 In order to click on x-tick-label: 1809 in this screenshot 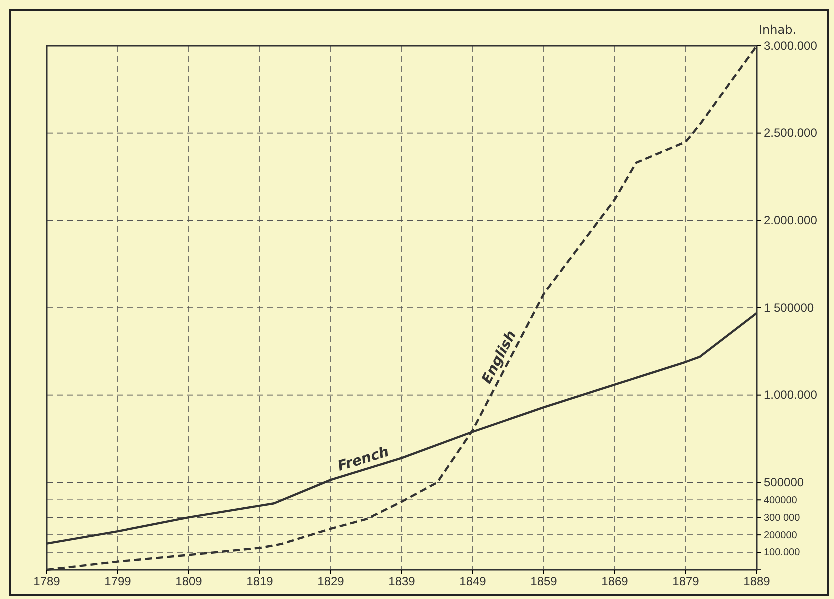, I will do `click(189, 581)`.